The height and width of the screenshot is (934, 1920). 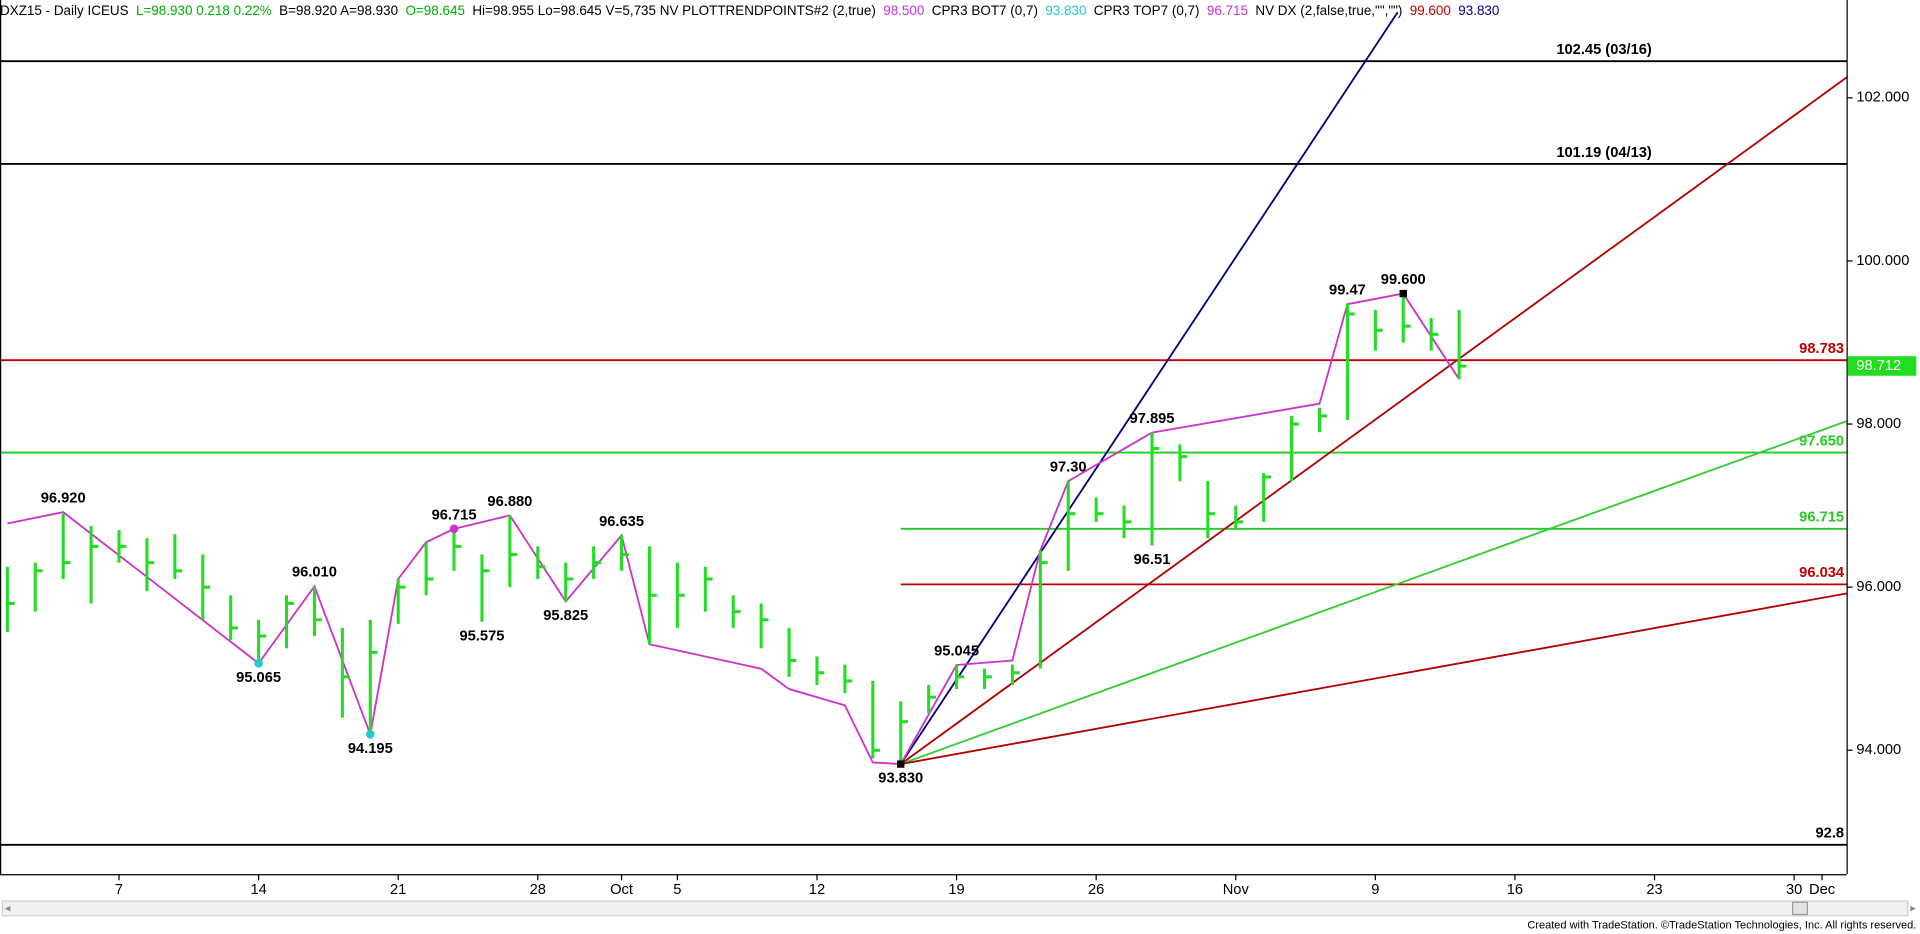 What do you see at coordinates (8, 908) in the screenshot?
I see `scroll-left: ◂` at bounding box center [8, 908].